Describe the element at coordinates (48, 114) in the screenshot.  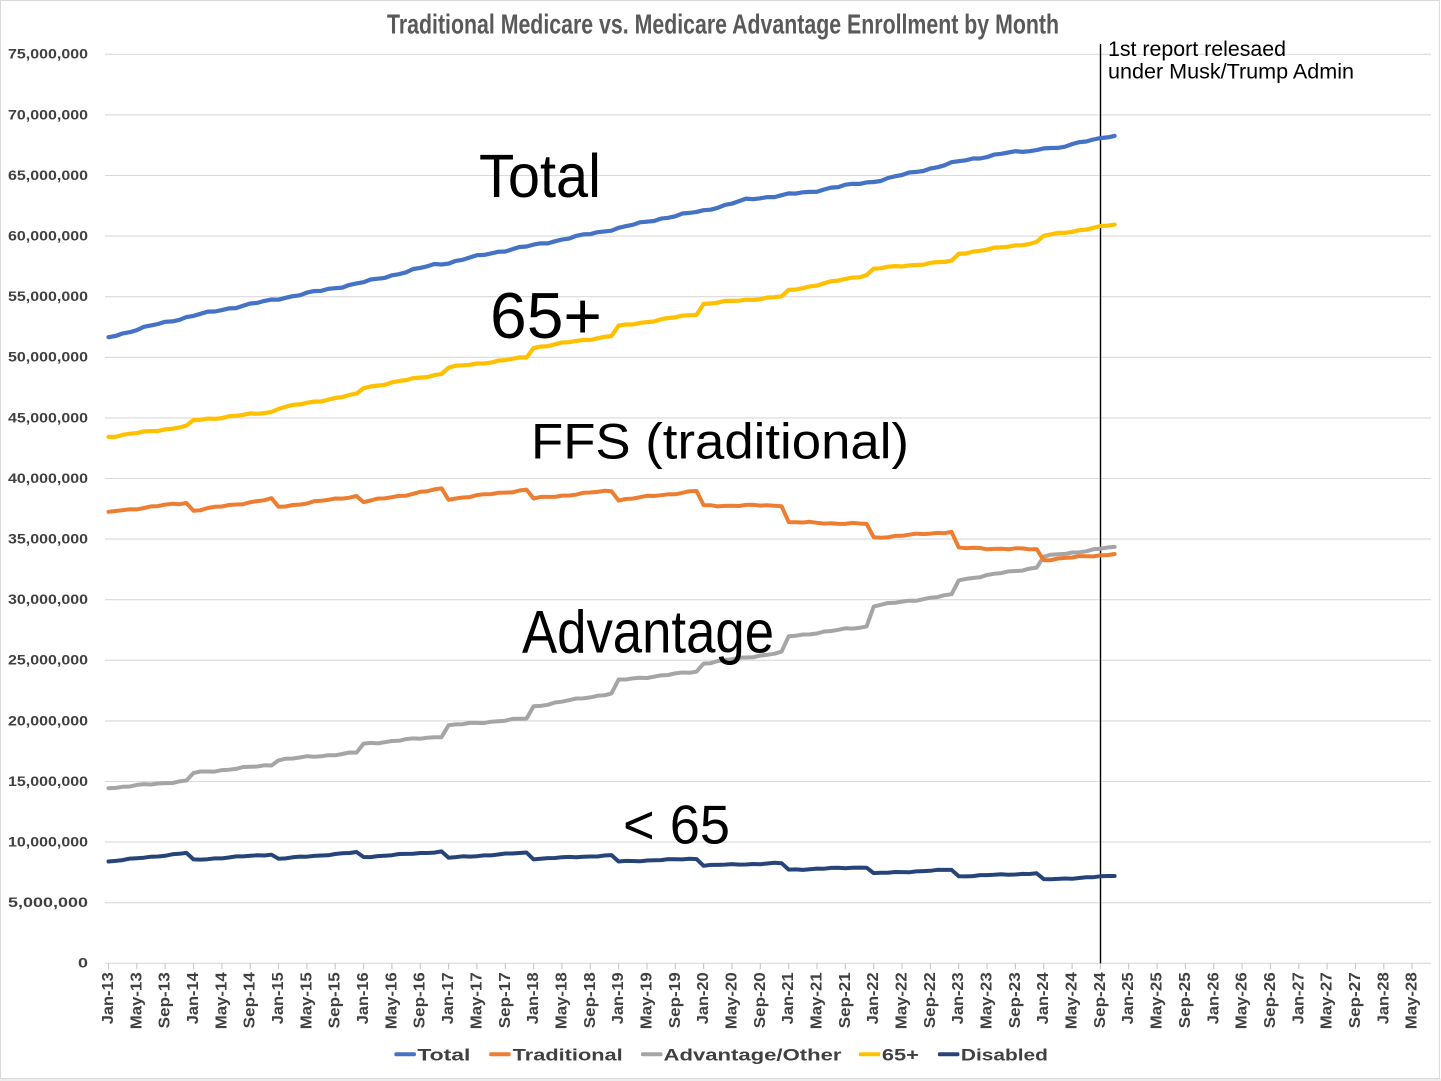
I see `svg-text: 70,000,000` at that location.